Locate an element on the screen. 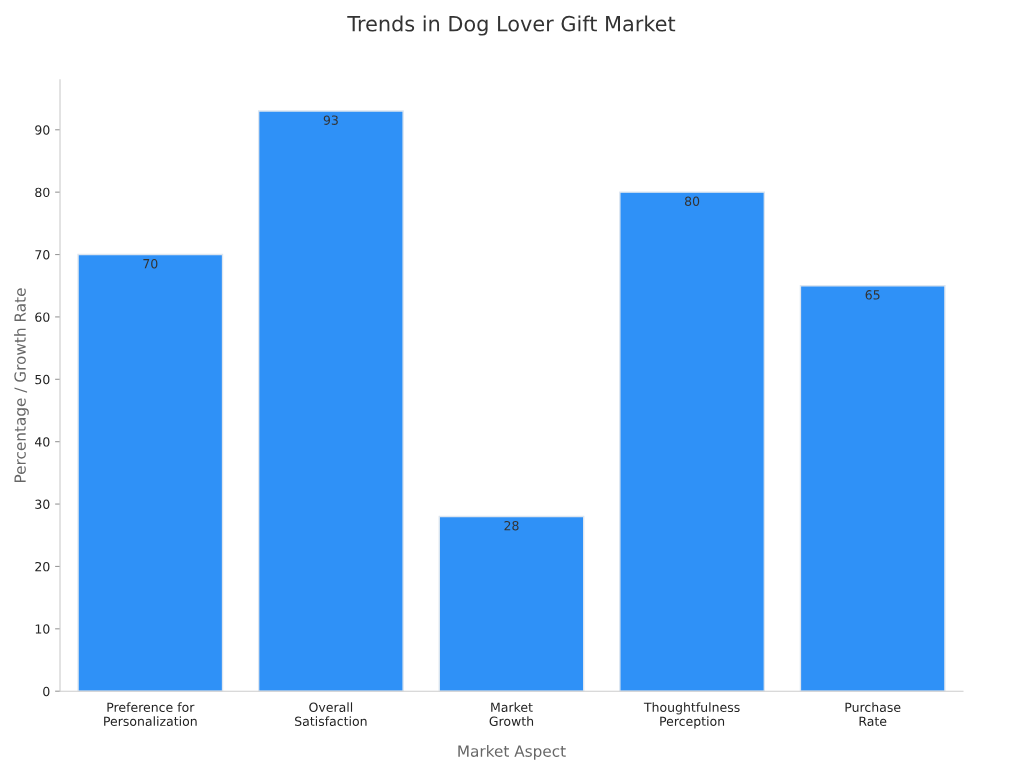  x-tick-label: Overall Satisfaction is located at coordinates (331, 714).